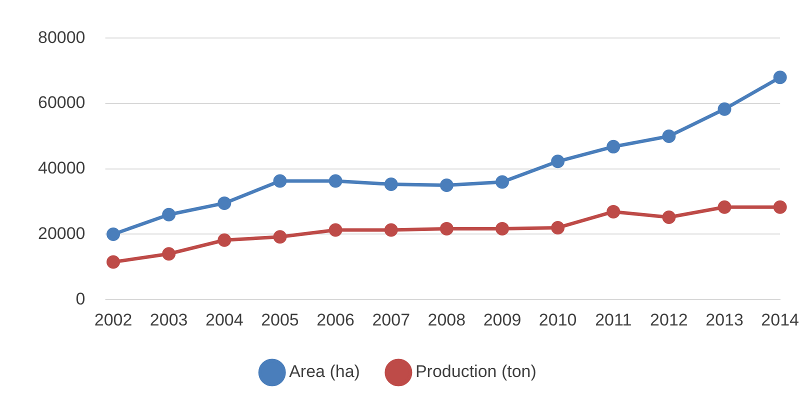 The width and height of the screenshot is (810, 409). What do you see at coordinates (81, 298) in the screenshot?
I see `y-tick-label: 0` at bounding box center [81, 298].